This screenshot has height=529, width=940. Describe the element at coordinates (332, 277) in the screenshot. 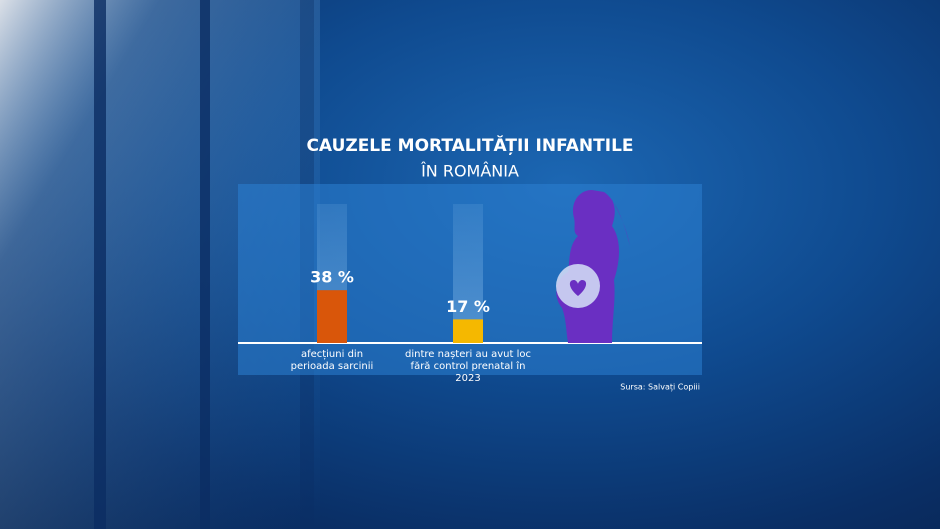

I see `value-label: 38 %` at that location.